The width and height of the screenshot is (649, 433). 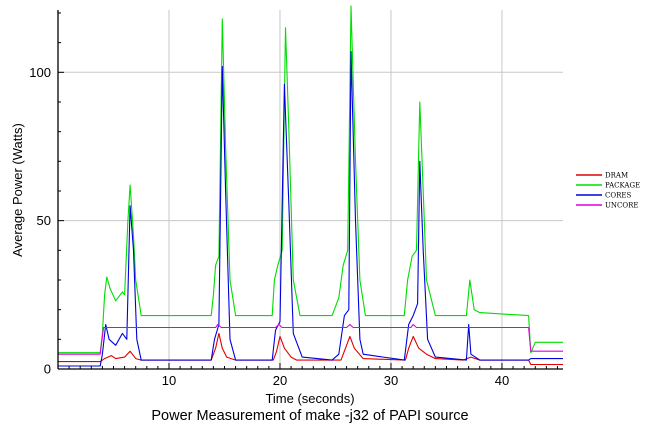 I want to click on legend: DRAM PACKAGE CORES UNCORE, so click(x=608, y=191).